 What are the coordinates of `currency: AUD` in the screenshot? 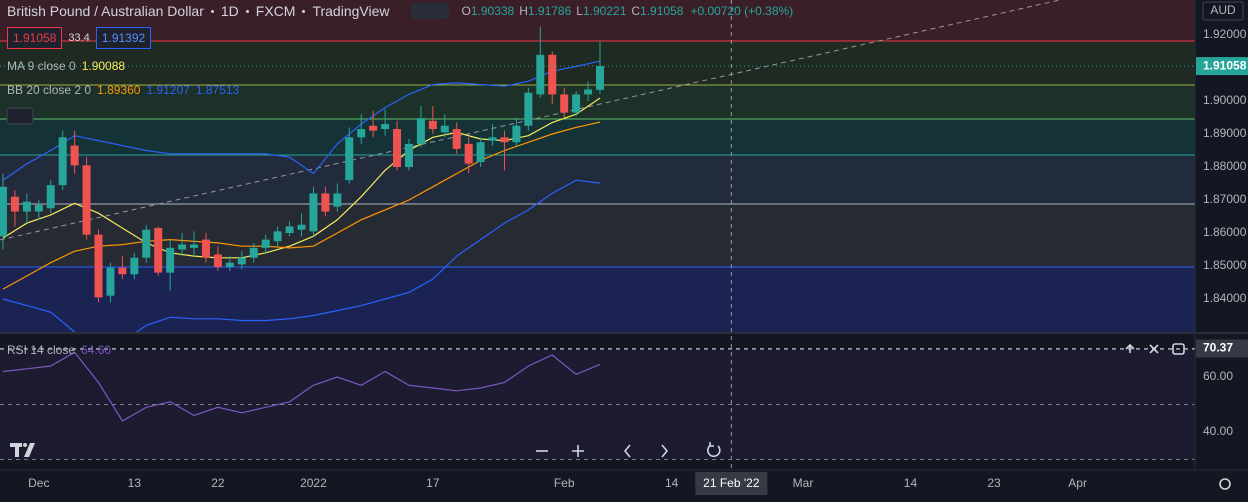 It's located at (1223, 10).